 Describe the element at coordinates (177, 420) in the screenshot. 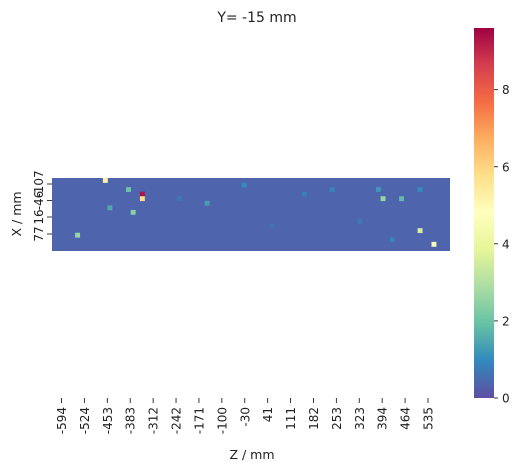

I see `x-tick-label: -242` at that location.